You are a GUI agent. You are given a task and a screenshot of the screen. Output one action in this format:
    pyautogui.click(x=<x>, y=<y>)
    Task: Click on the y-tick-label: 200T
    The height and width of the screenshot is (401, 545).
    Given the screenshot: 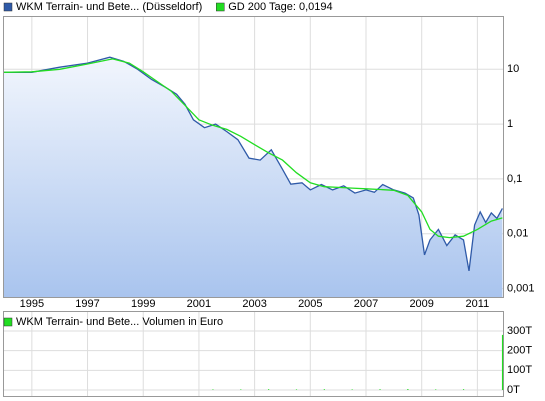 What is the action you would take?
    pyautogui.click(x=519, y=351)
    